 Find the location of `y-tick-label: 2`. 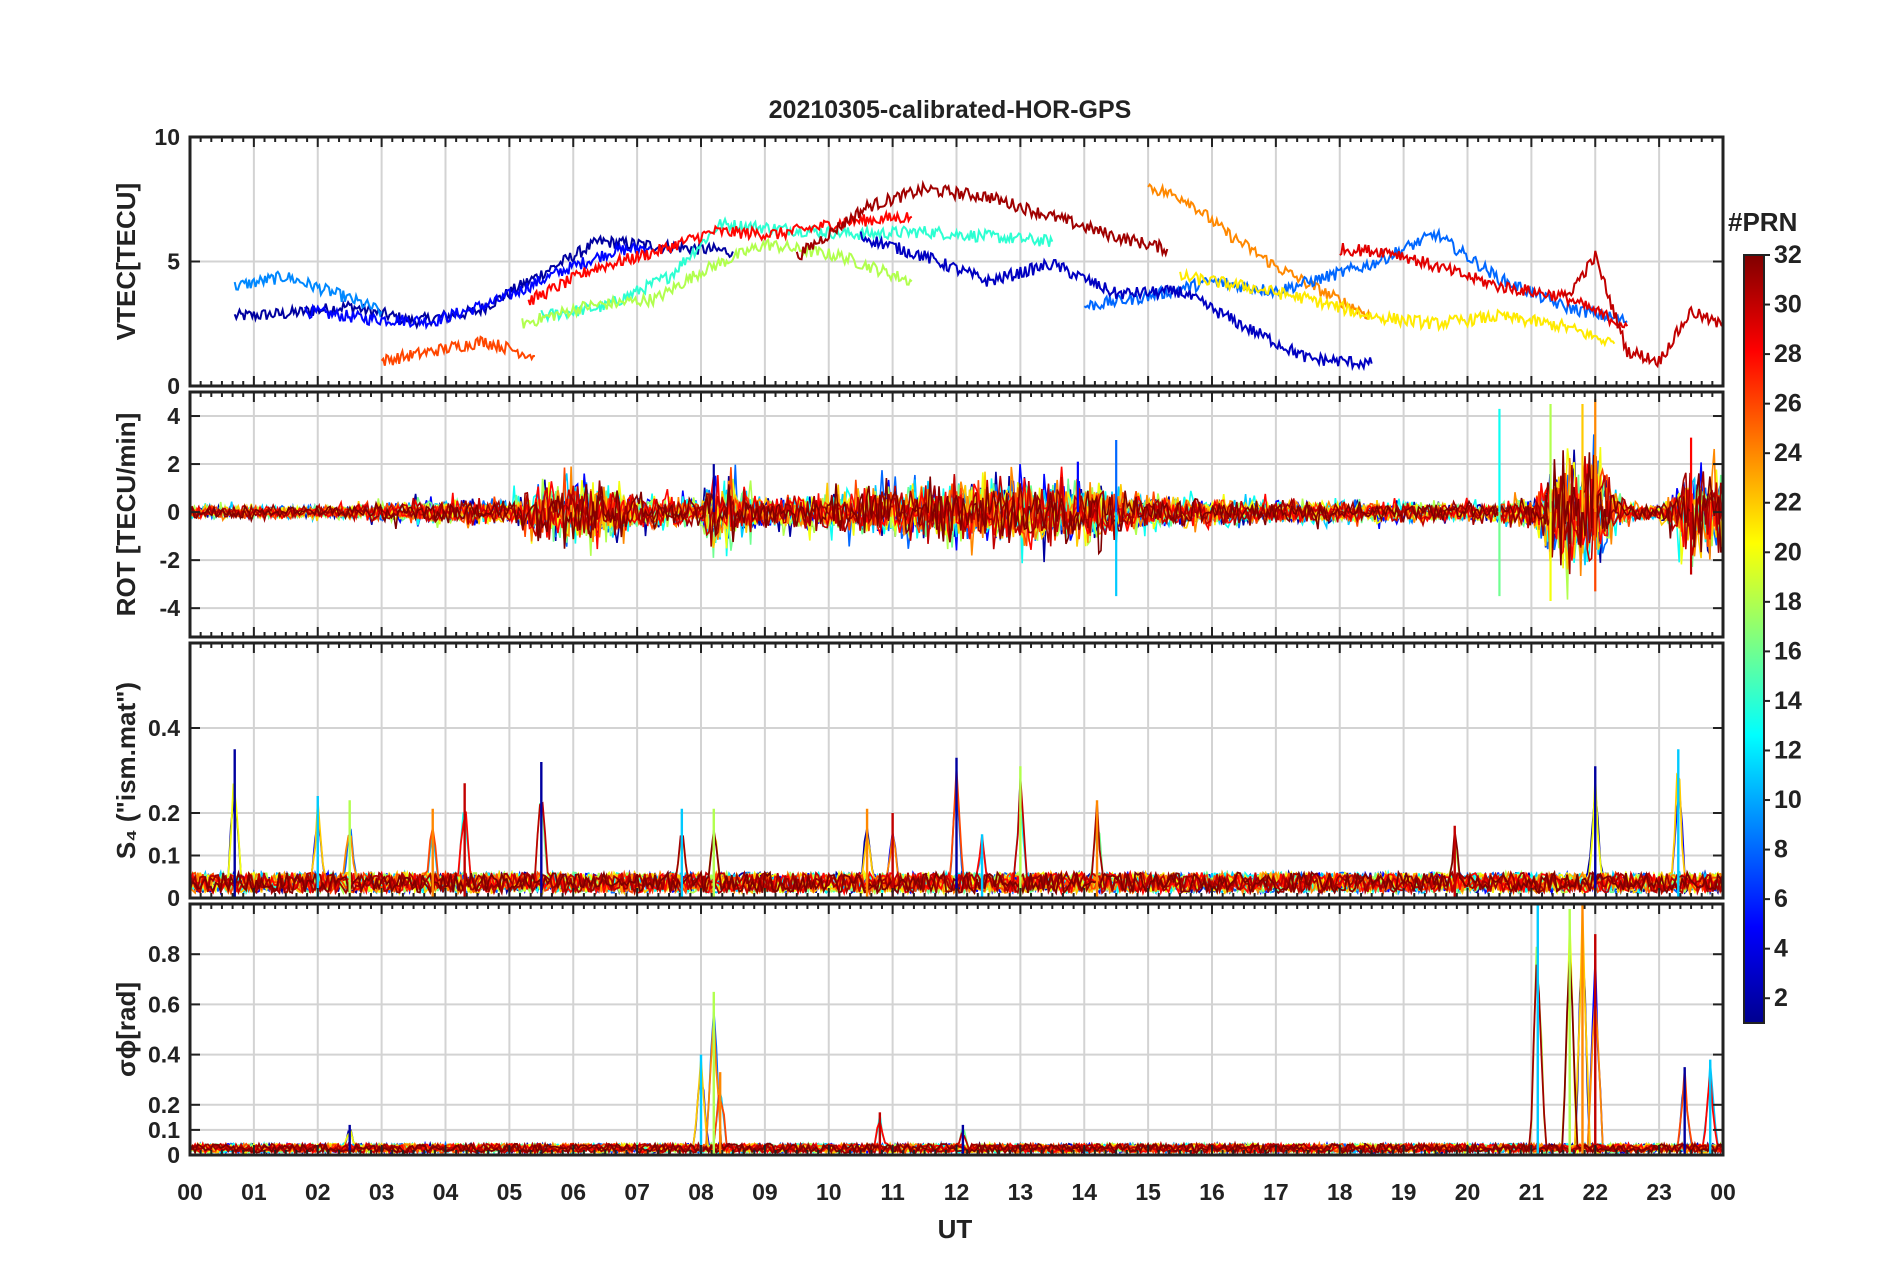

y-tick-label: 2 is located at coordinates (173, 464).